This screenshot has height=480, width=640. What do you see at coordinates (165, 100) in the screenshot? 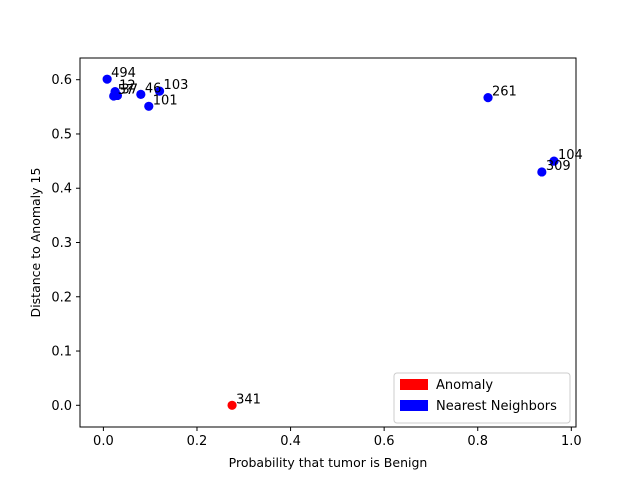
I see `point-label-101: 101` at bounding box center [165, 100].